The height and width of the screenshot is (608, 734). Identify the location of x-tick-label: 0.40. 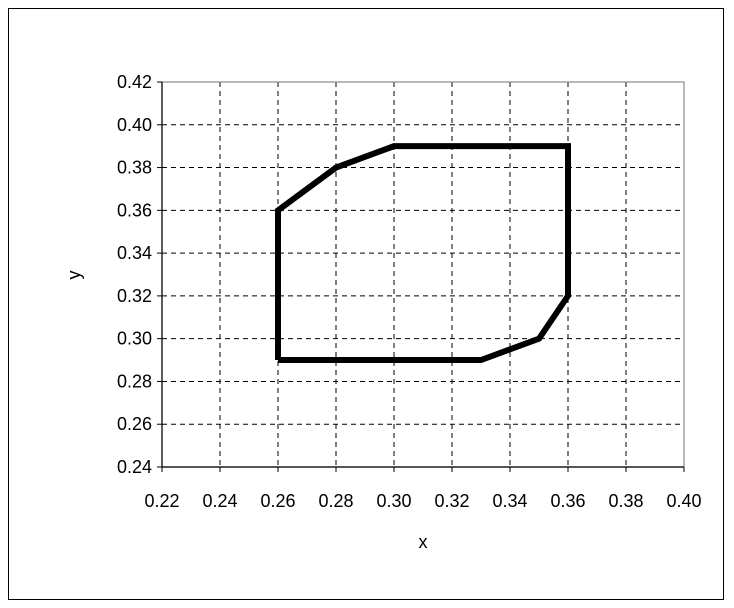
(683, 501).